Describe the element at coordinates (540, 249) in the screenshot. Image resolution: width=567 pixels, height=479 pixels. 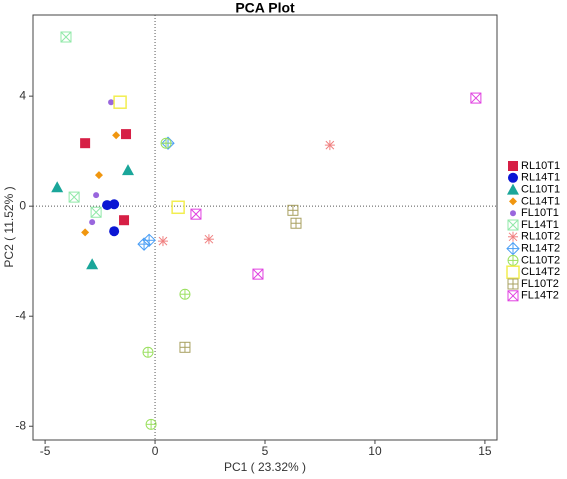
I see `legend-label: RL14T2` at that location.